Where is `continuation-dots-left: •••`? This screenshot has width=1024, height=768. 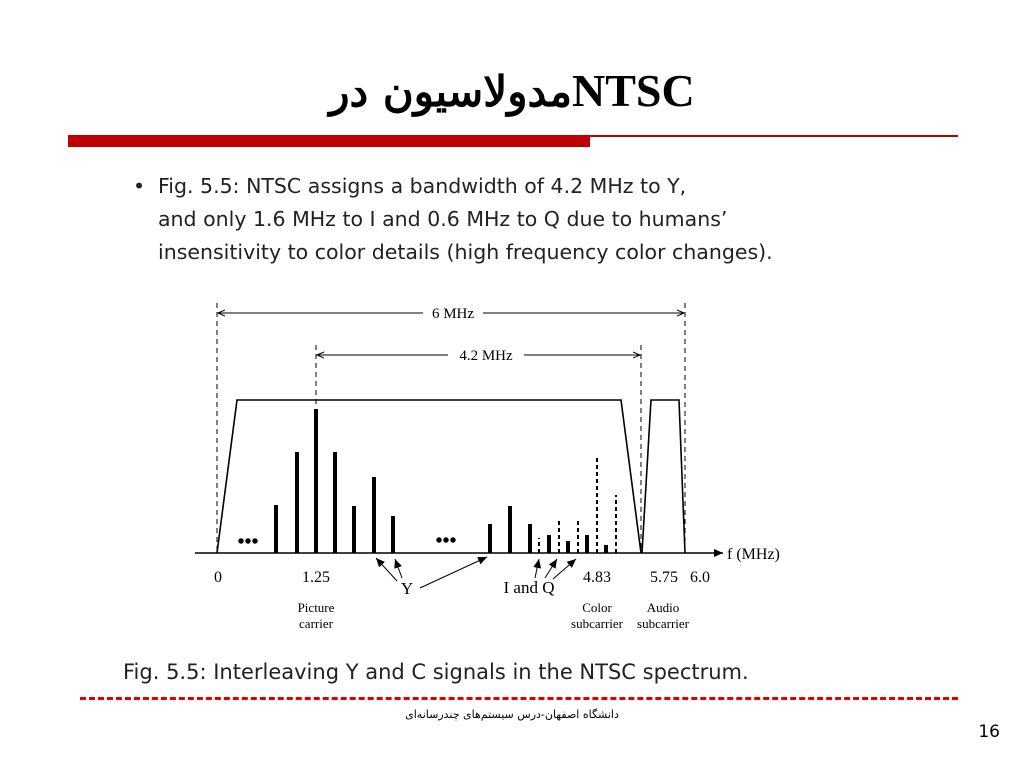
continuation-dots-left: ••• is located at coordinates (247, 542).